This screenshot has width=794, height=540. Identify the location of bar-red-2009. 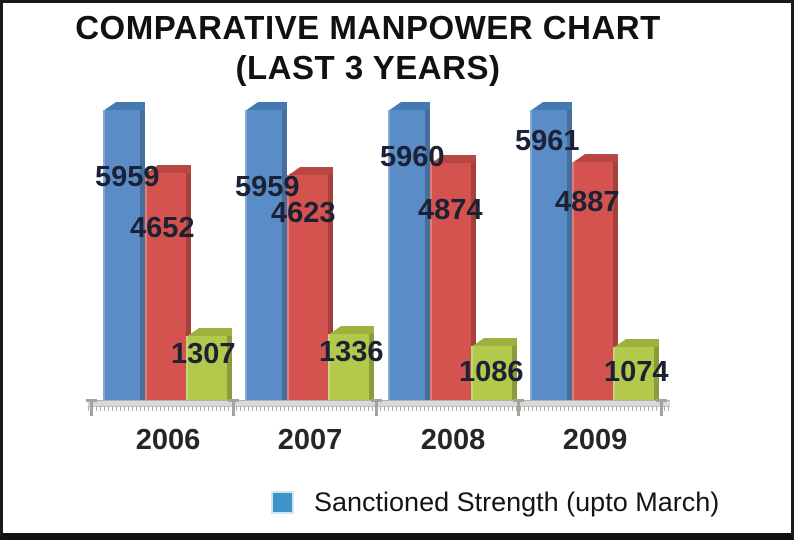
(595, 277).